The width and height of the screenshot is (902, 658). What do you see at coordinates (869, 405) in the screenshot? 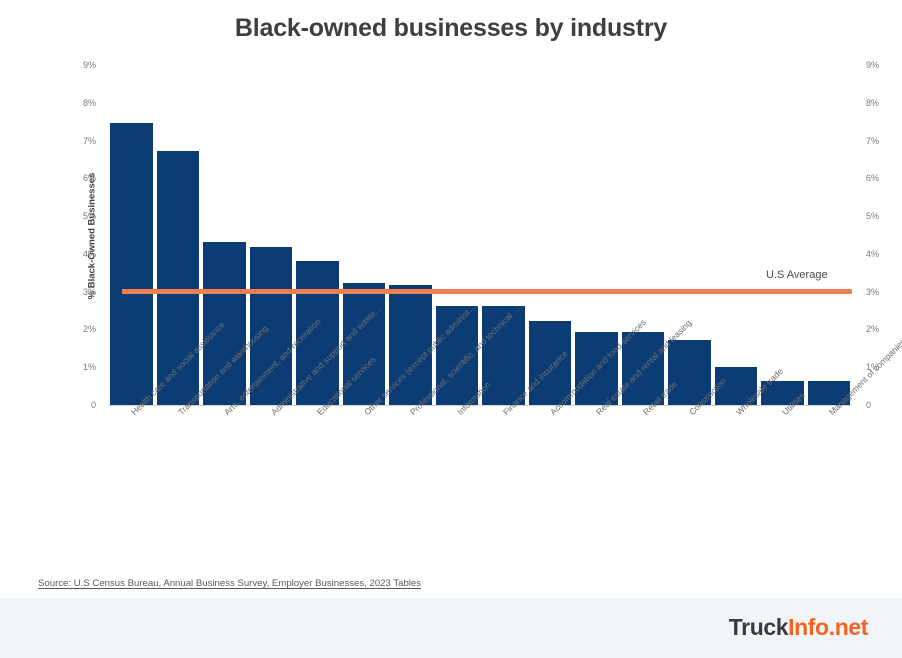
I see `y-tick-right-0: 0` at bounding box center [869, 405].